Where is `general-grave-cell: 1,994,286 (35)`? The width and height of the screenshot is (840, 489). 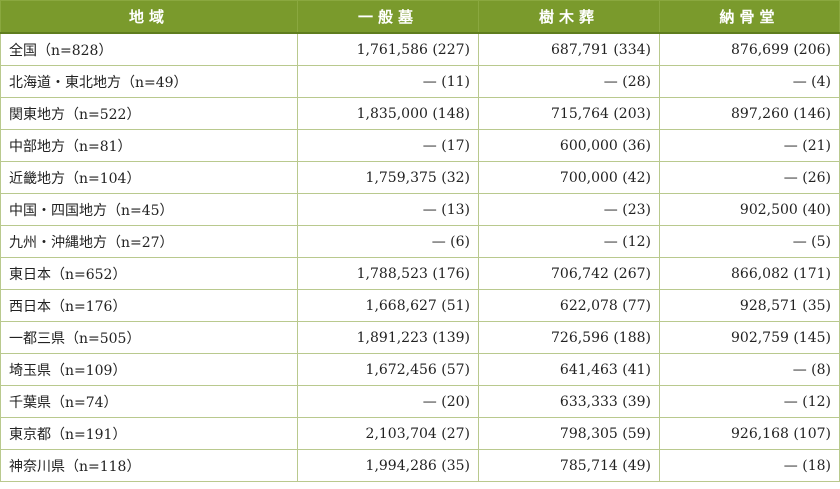 general-grave-cell: 1,994,286 (35) is located at coordinates (388, 465).